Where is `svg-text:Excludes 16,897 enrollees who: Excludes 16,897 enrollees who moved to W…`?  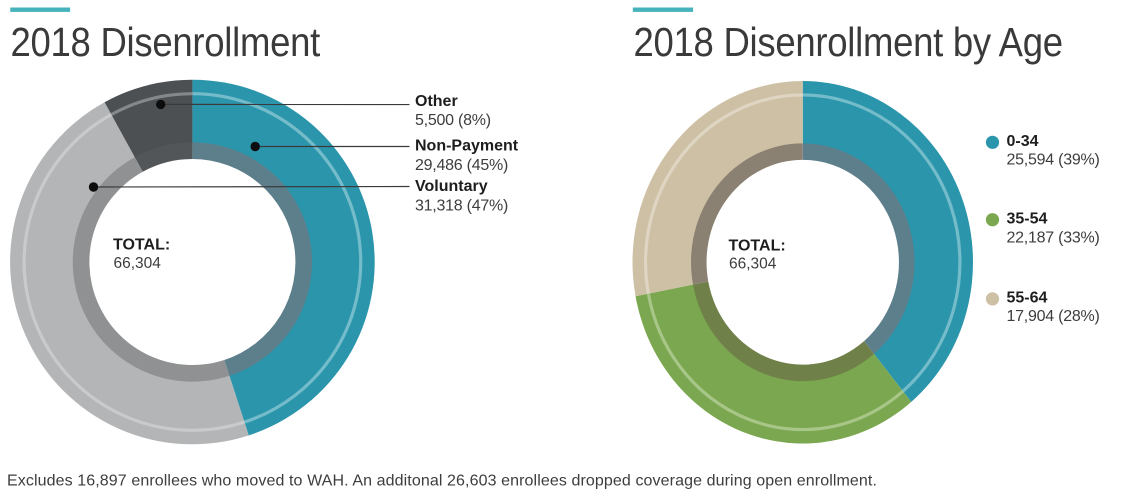
svg-text:Excludes 16,897 enrollees who: Excludes 16,897 enrollees who moved to W… is located at coordinates (442, 480).